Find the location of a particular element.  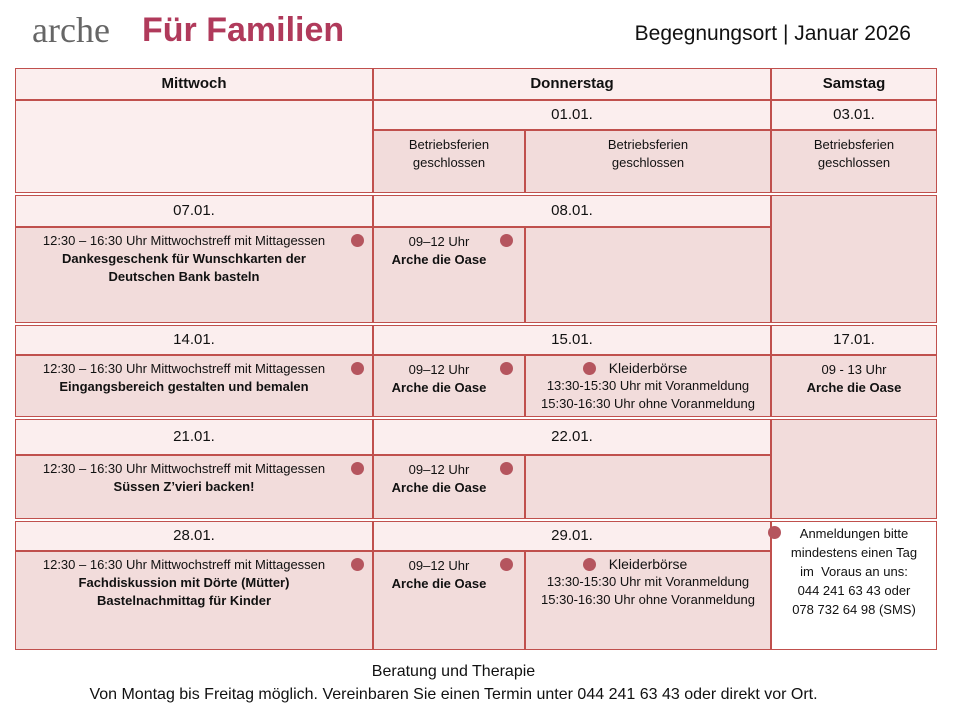

note-line: 044 241 63 43 oder is located at coordinates (854, 590).